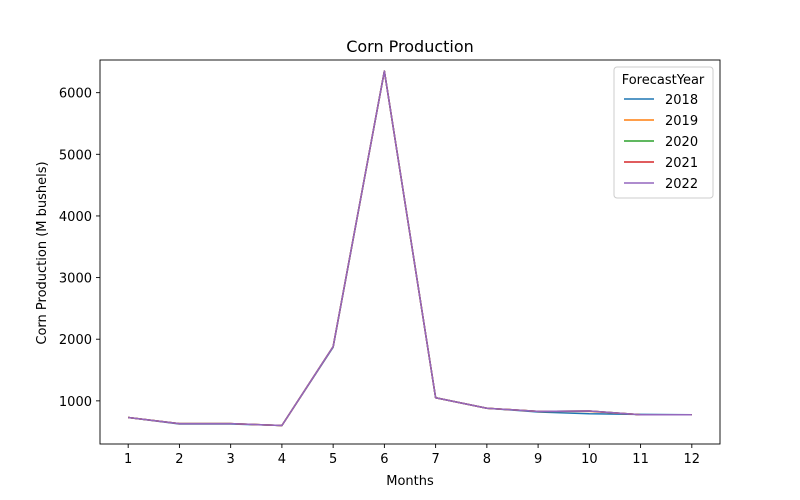  I want to click on legend-label-2018: 2018, so click(681, 100).